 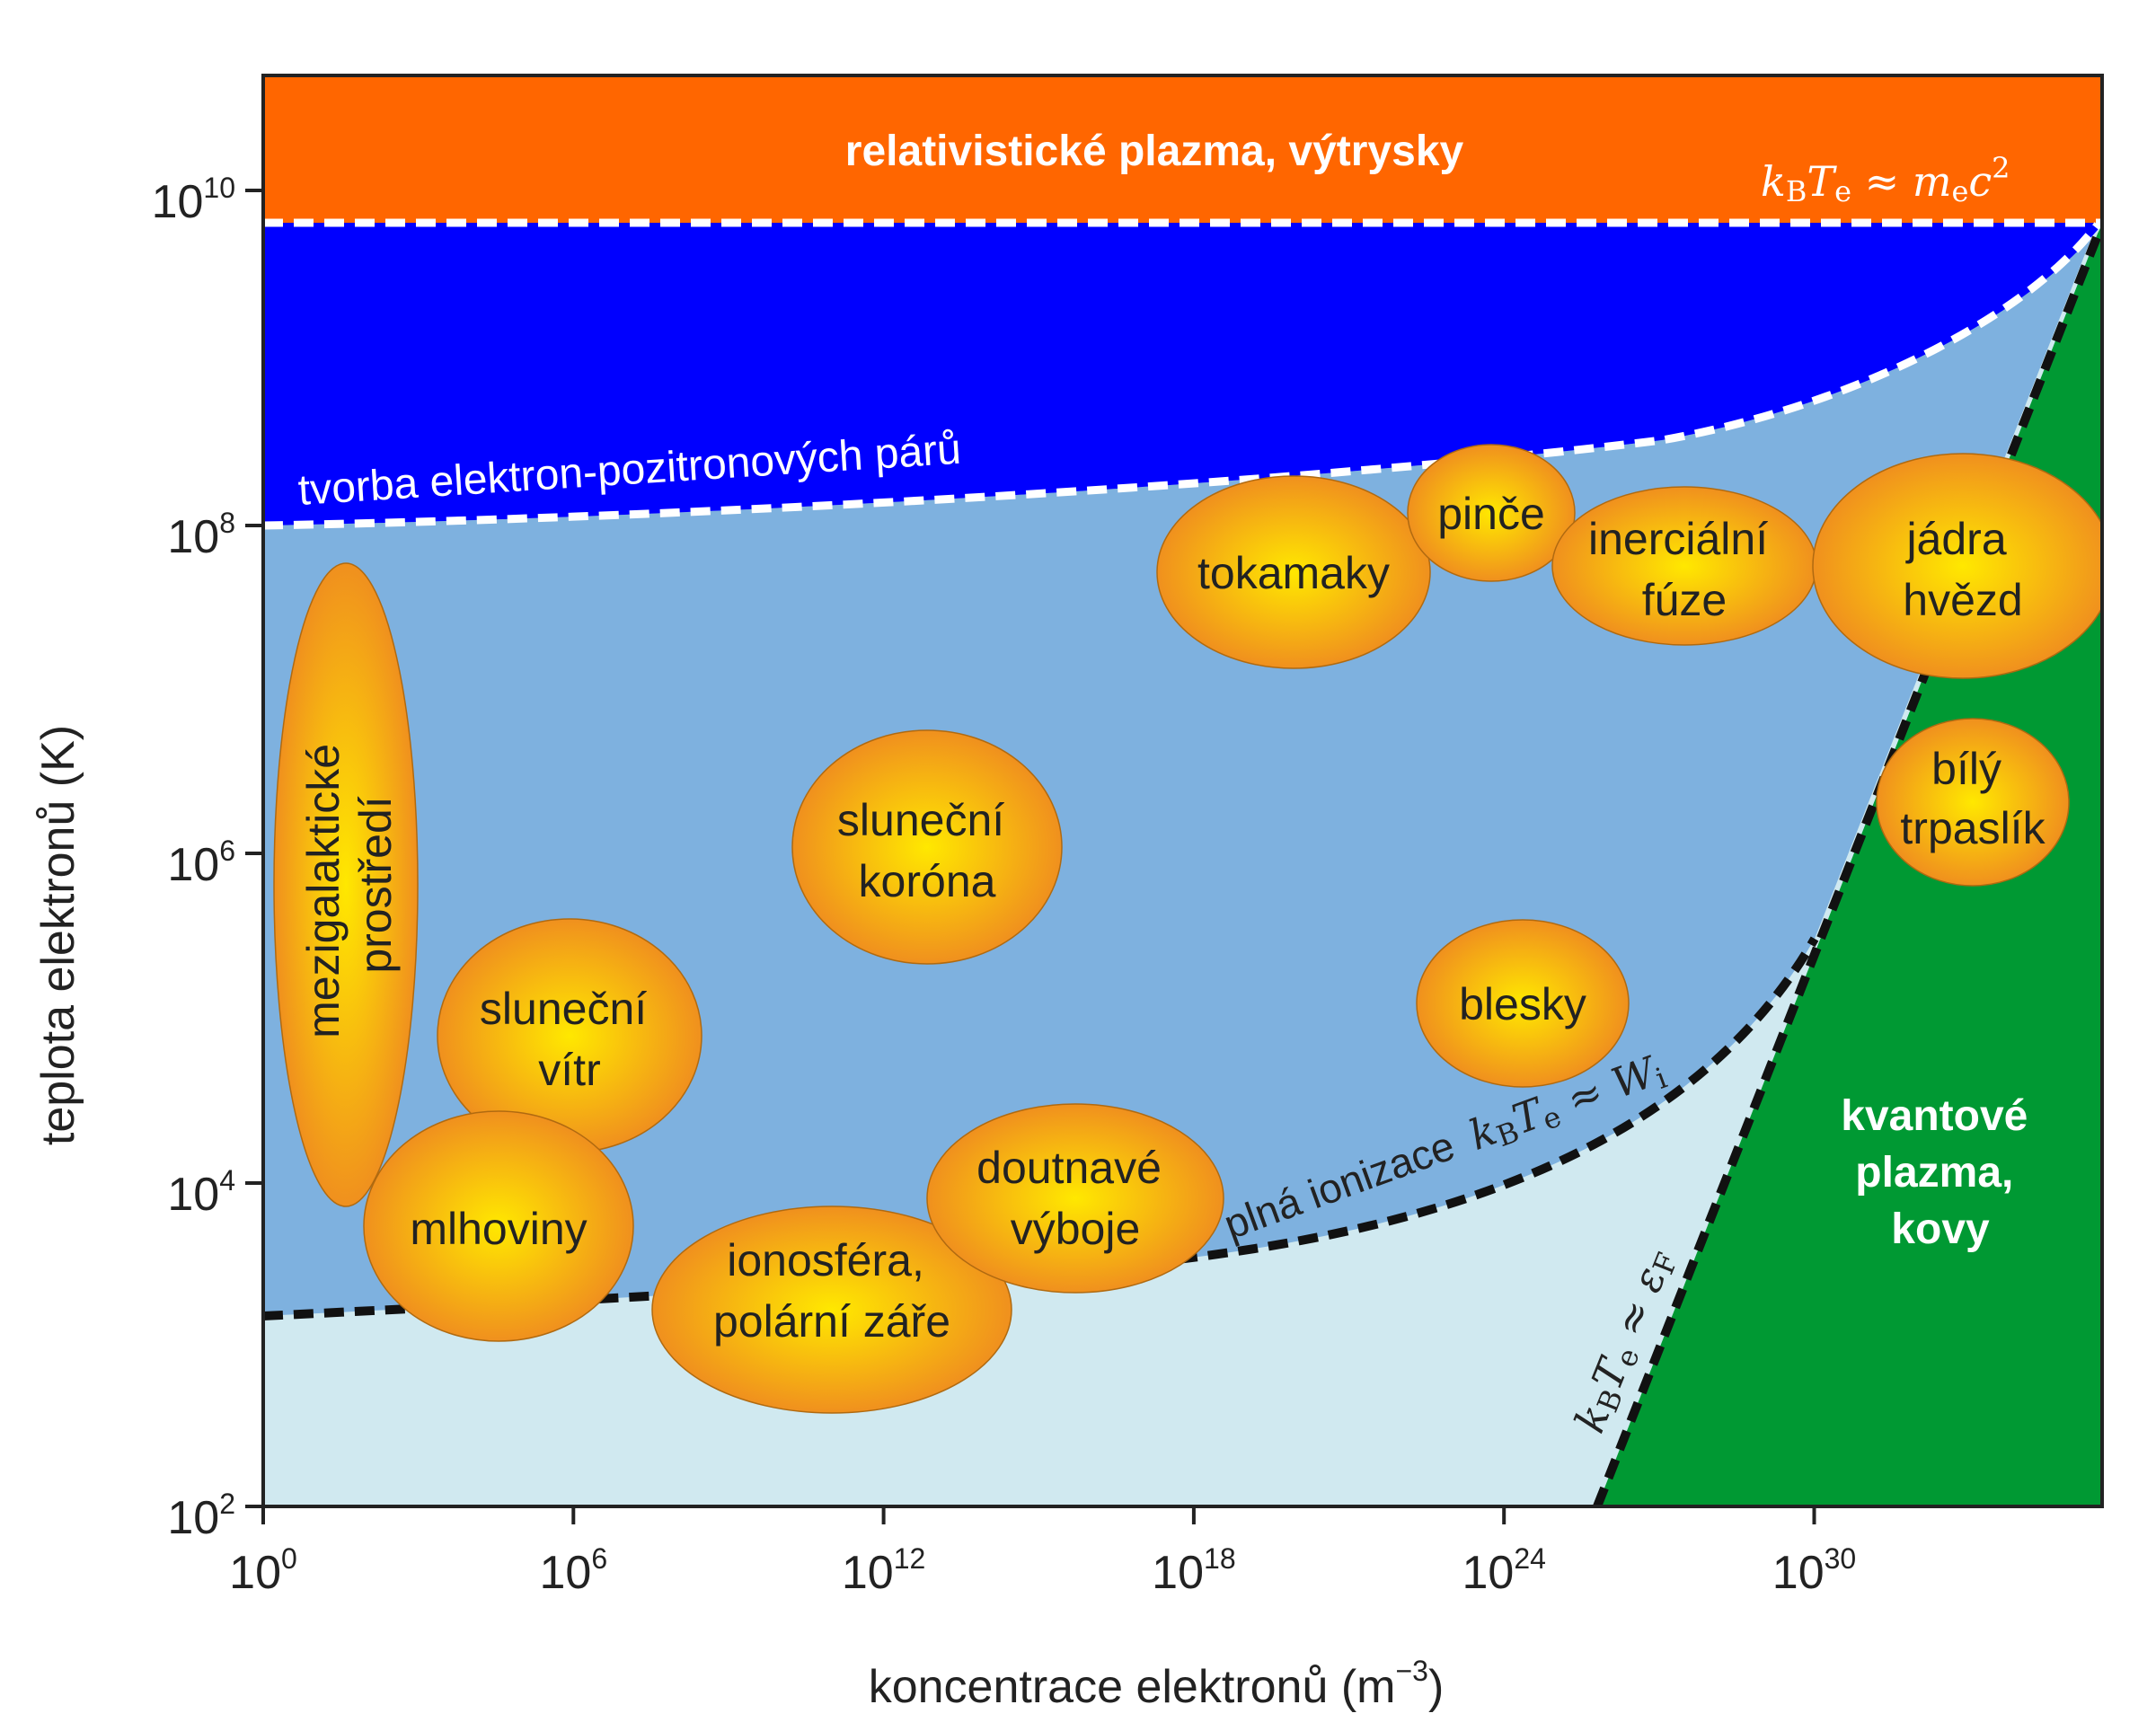 I want to click on x-axis-label: koncentrace elektronů (m−3), so click(x=1157, y=1684).